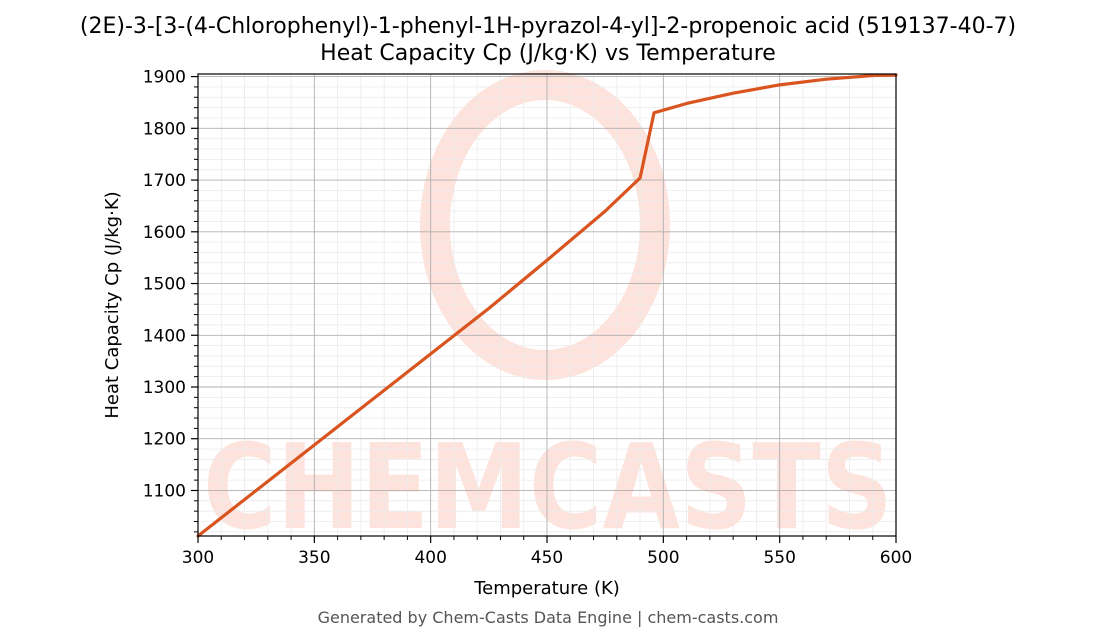  Describe the element at coordinates (164, 129) in the screenshot. I see `y-tick-label: 1800` at that location.